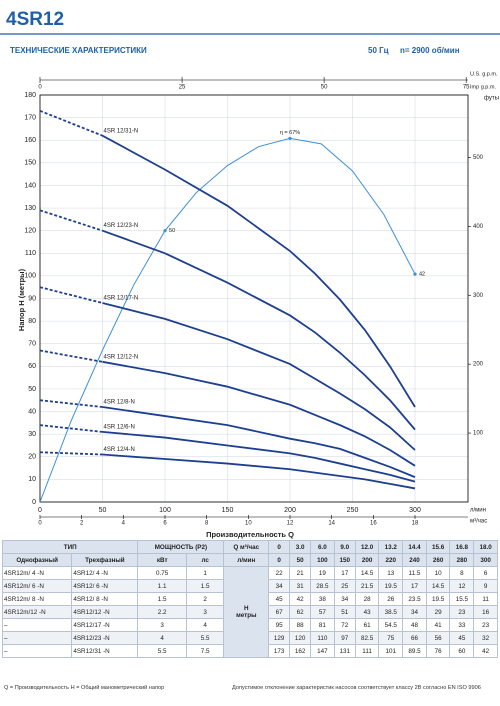 This screenshot has height=706, width=500. What do you see at coordinates (124, 524) in the screenshot?
I see `x2-tick-label: 4` at bounding box center [124, 524].